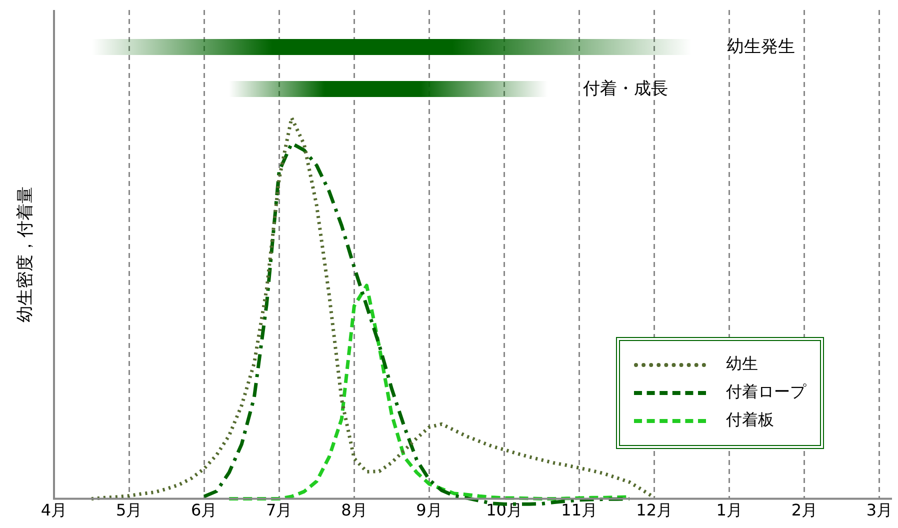 The height and width of the screenshot is (528, 898). Describe the element at coordinates (579, 510) in the screenshot. I see `x-tick-label: 11月` at that location.